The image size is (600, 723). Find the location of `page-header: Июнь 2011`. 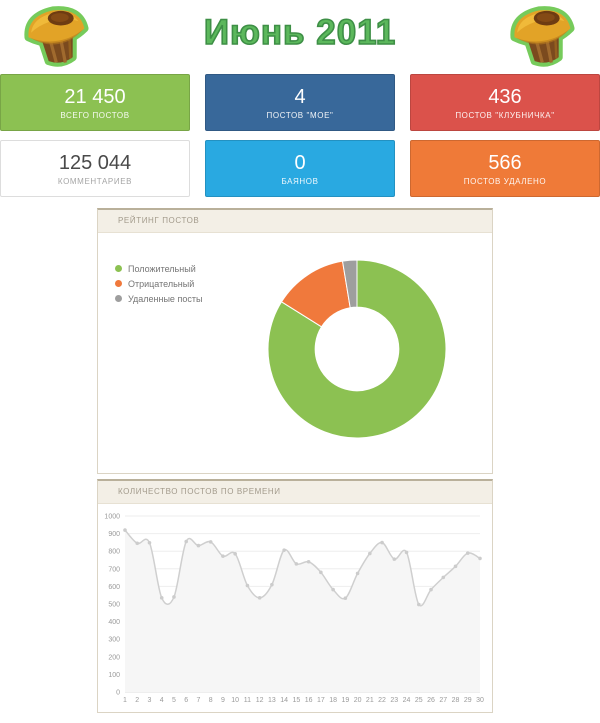

page-header: Июнь 2011 is located at coordinates (300, 36).